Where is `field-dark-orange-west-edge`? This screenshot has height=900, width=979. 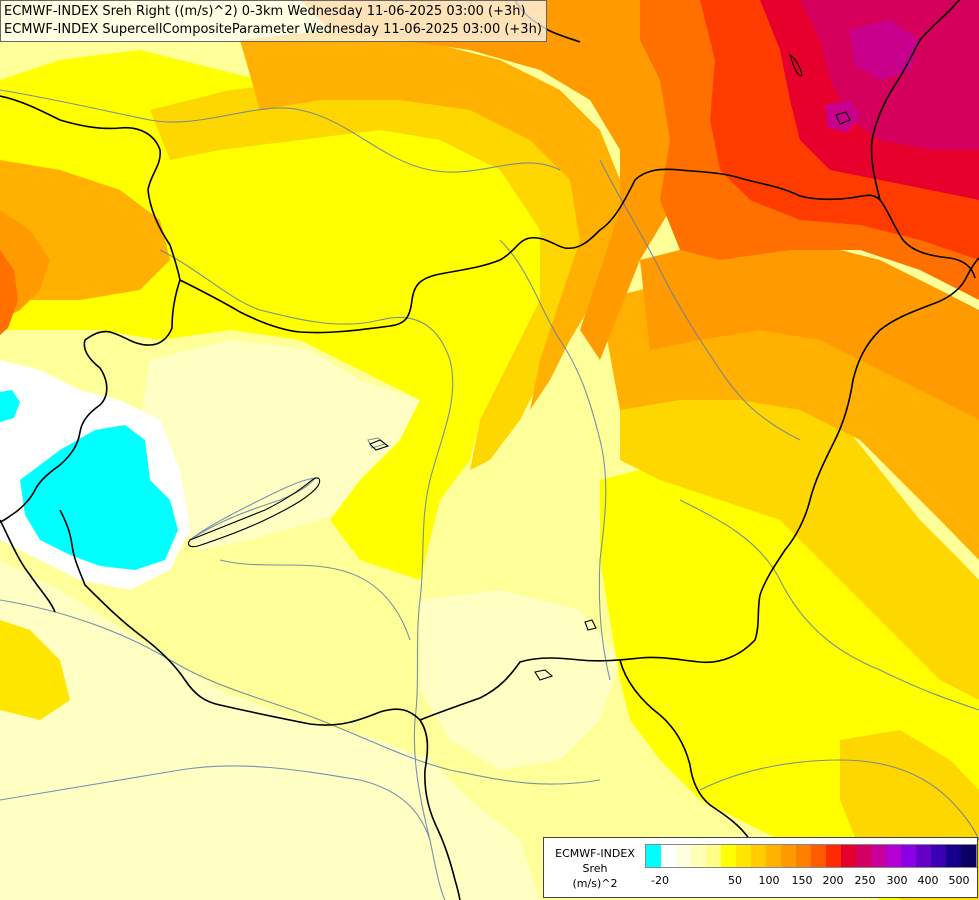 field-dark-orange-west-edge is located at coordinates (9, 292).